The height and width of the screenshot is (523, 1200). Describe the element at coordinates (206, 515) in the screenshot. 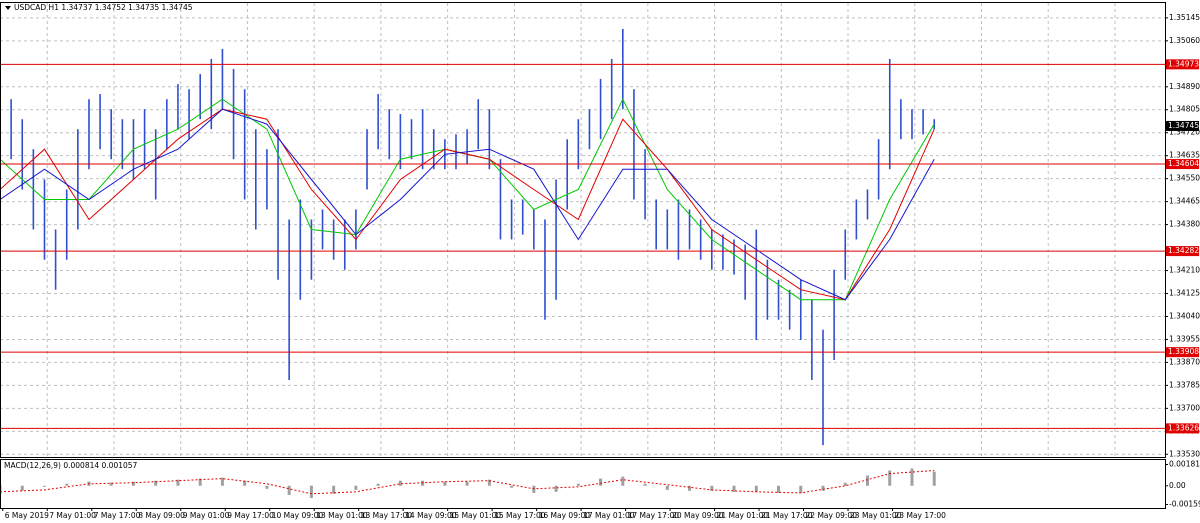

I see `x-tick-label: 9 May 01:00` at that location.